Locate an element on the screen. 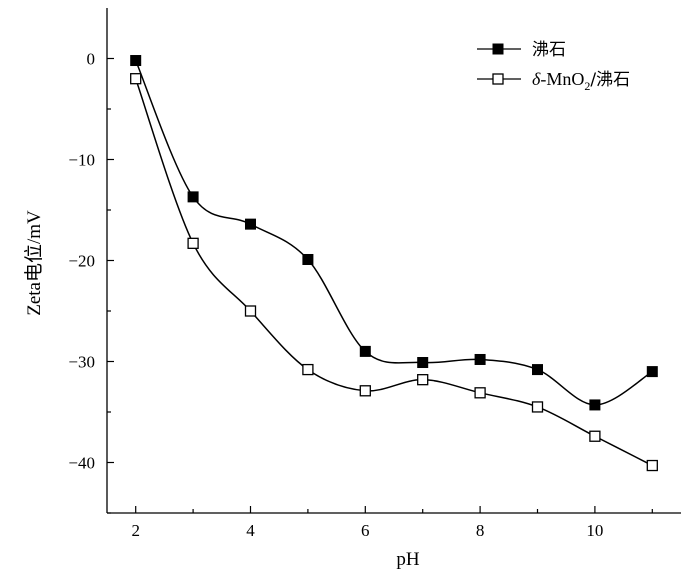 The image size is (700, 577). x-tick-label: 2 is located at coordinates (135, 530).